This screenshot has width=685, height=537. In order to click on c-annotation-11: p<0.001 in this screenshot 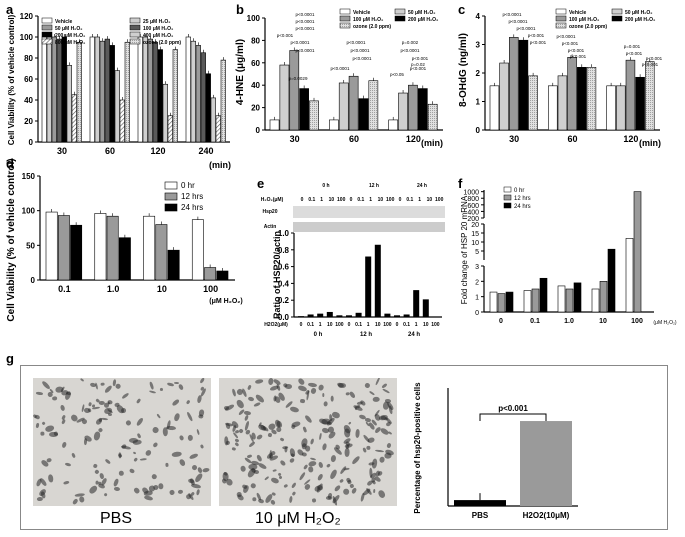, I will do `click(654, 58)`.